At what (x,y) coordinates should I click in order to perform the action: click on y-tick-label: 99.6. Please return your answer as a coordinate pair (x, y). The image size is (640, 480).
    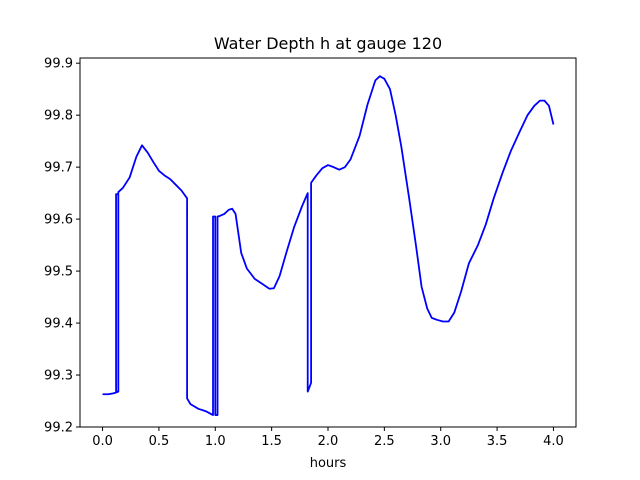
    Looking at the image, I should click on (58, 220).